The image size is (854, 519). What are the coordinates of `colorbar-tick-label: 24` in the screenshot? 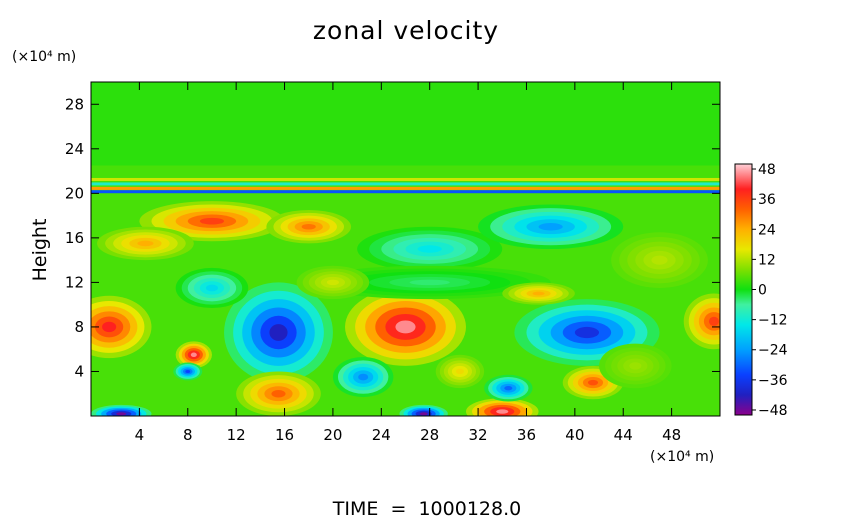 It's located at (767, 230).